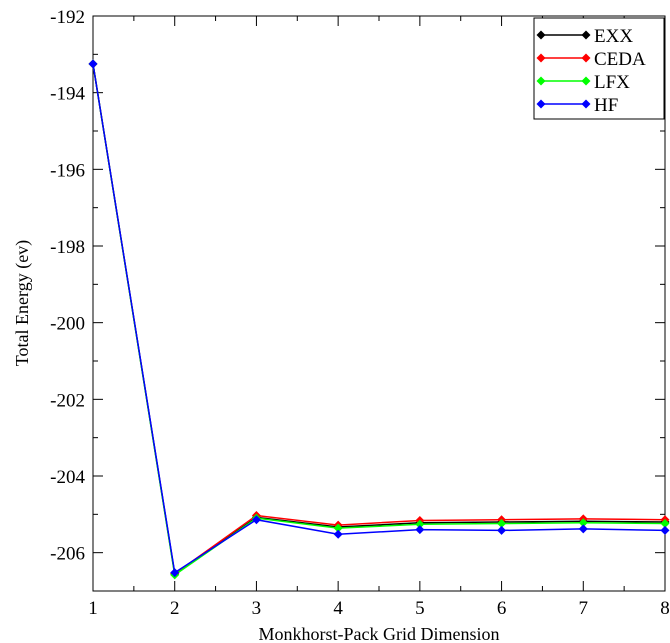 The height and width of the screenshot is (643, 670). What do you see at coordinates (338, 608) in the screenshot?
I see `x-tick-label: 4` at bounding box center [338, 608].